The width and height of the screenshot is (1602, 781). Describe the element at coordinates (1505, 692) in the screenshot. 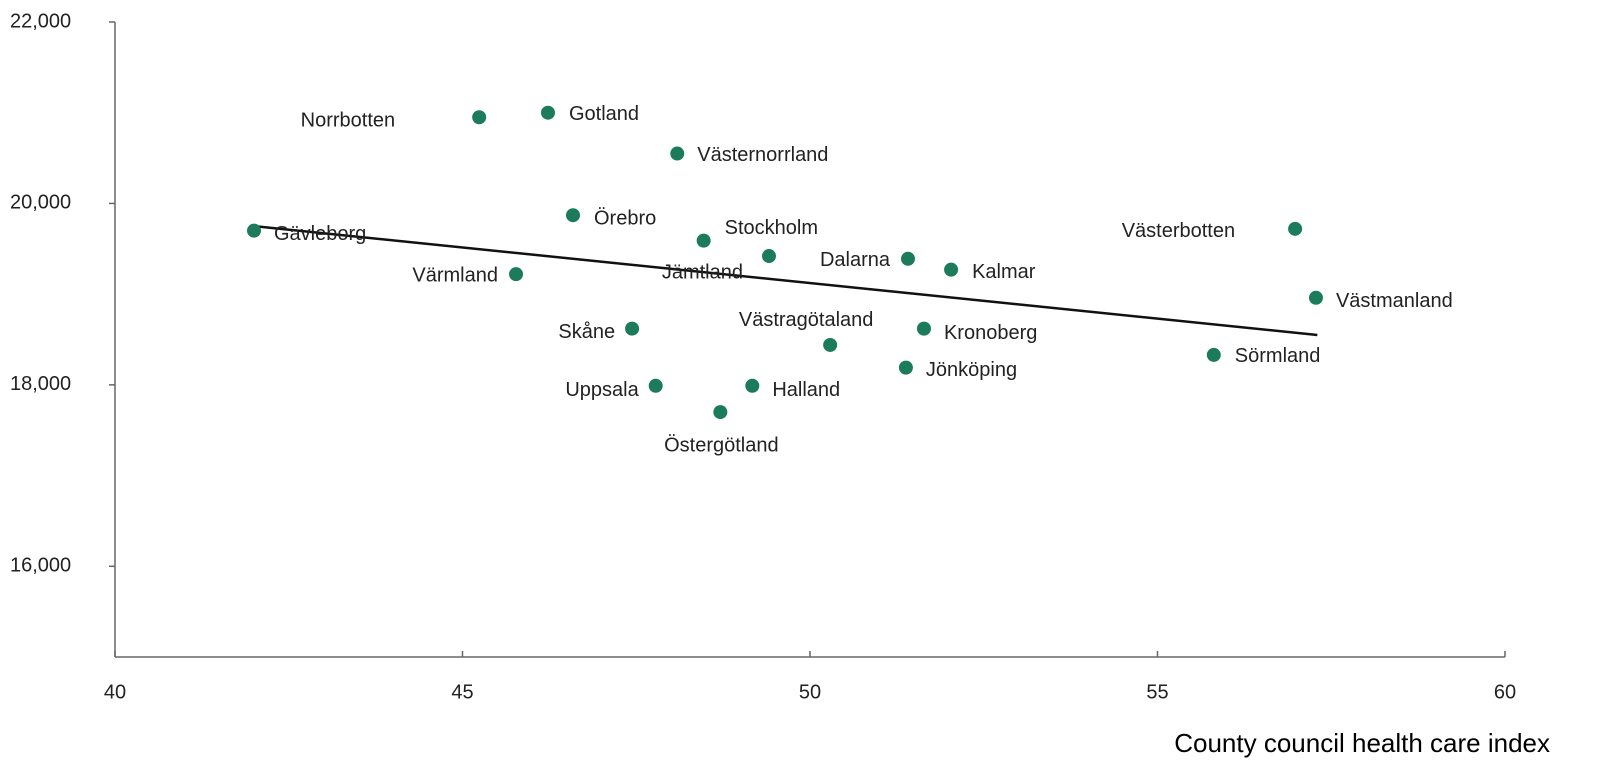

I see `x-tick-label: 60` at that location.